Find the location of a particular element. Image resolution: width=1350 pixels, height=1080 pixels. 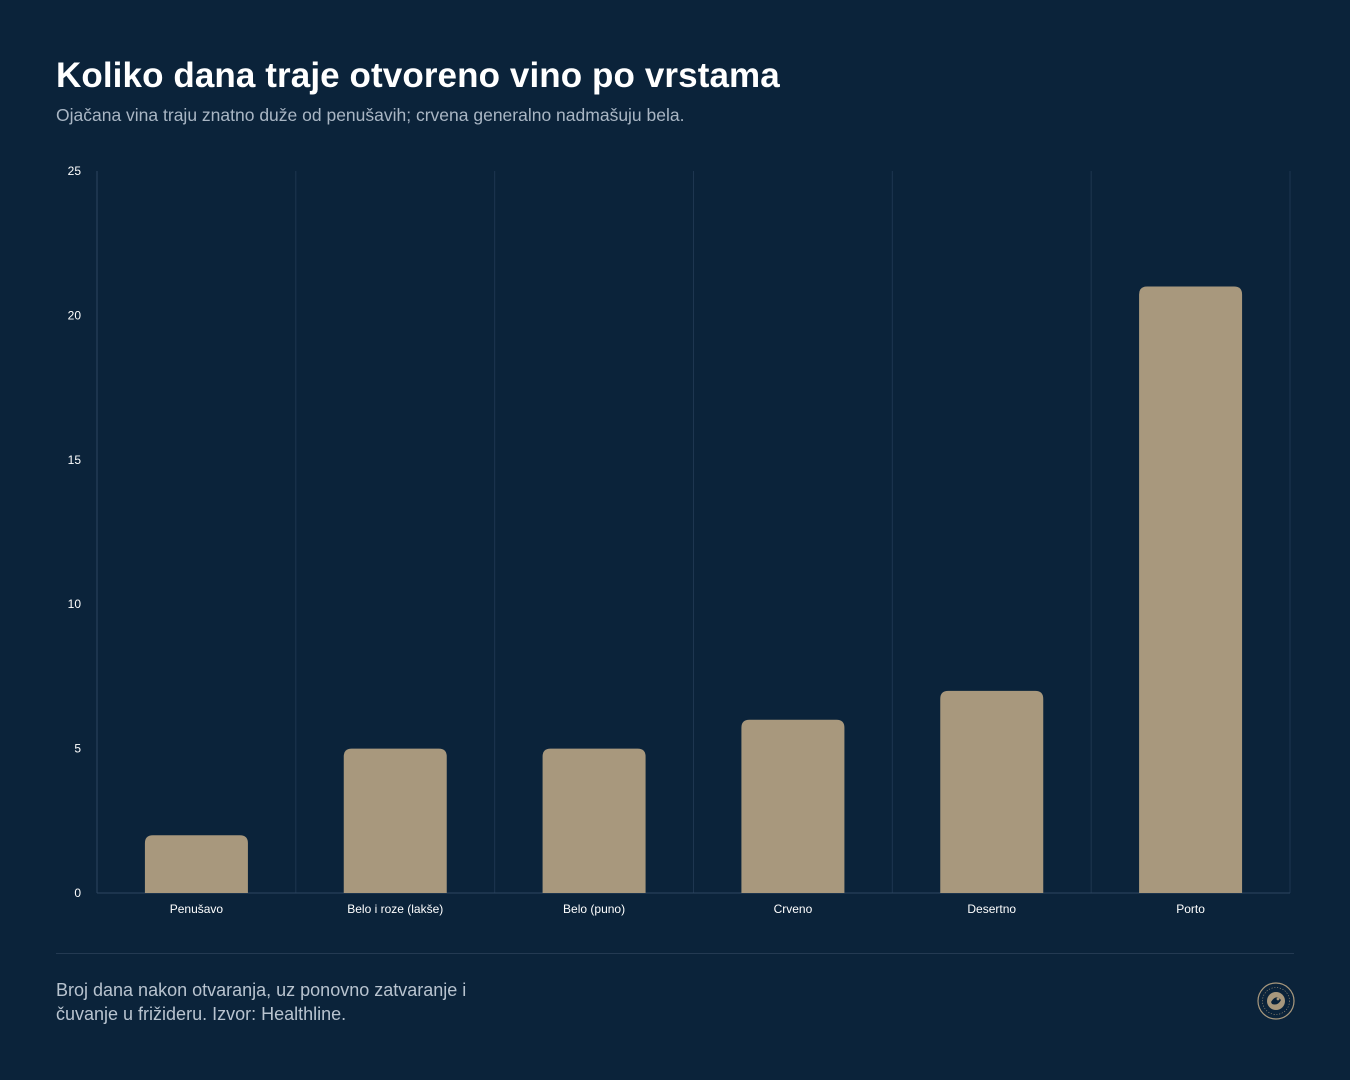

footer-divider is located at coordinates (675, 953).